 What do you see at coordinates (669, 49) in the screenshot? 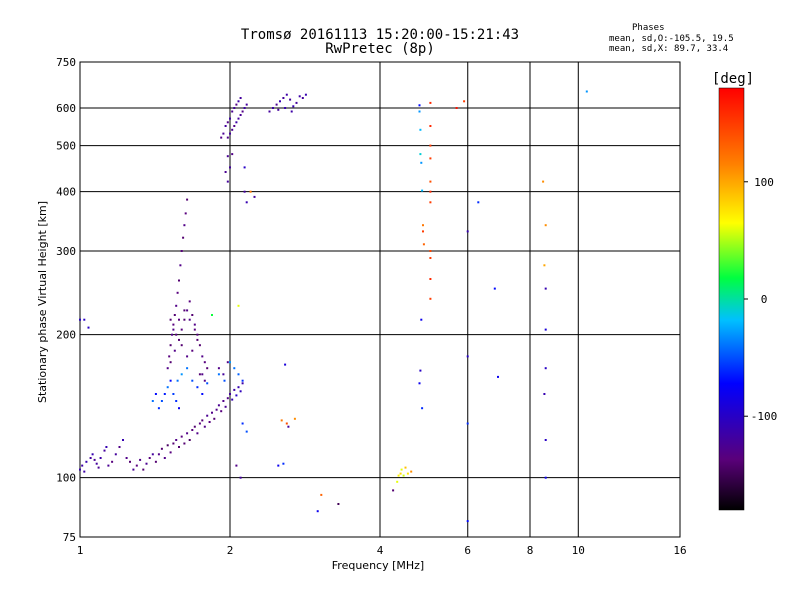
I see `phases-x-mode: mean, sd,X: 89.7, 33.4` at bounding box center [669, 49].